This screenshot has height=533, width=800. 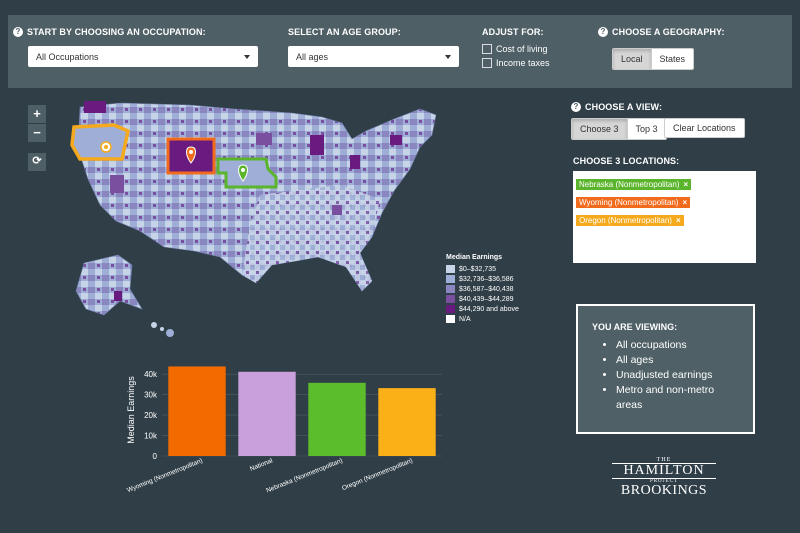 What do you see at coordinates (37, 114) in the screenshot?
I see `zoom-in-button: +` at bounding box center [37, 114].